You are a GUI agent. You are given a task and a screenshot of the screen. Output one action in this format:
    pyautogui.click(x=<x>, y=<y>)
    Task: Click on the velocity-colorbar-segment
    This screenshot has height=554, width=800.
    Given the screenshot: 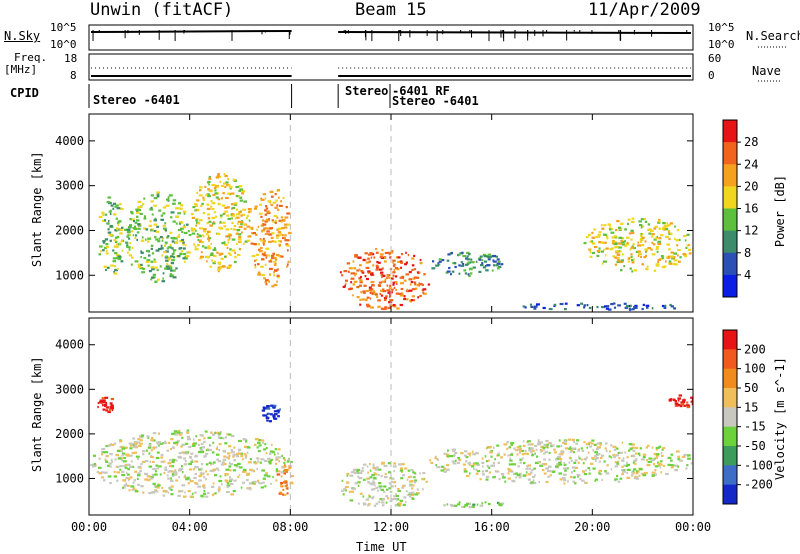 What is the action you would take?
    pyautogui.click(x=730, y=436)
    